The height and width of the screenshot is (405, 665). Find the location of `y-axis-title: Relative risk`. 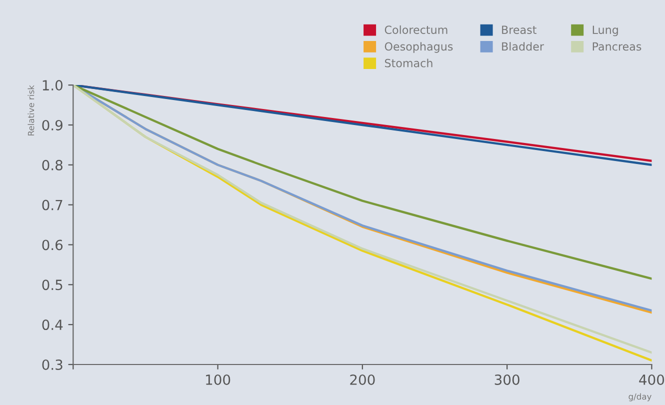

y-axis-title: Relative risk is located at coordinates (31, 110).